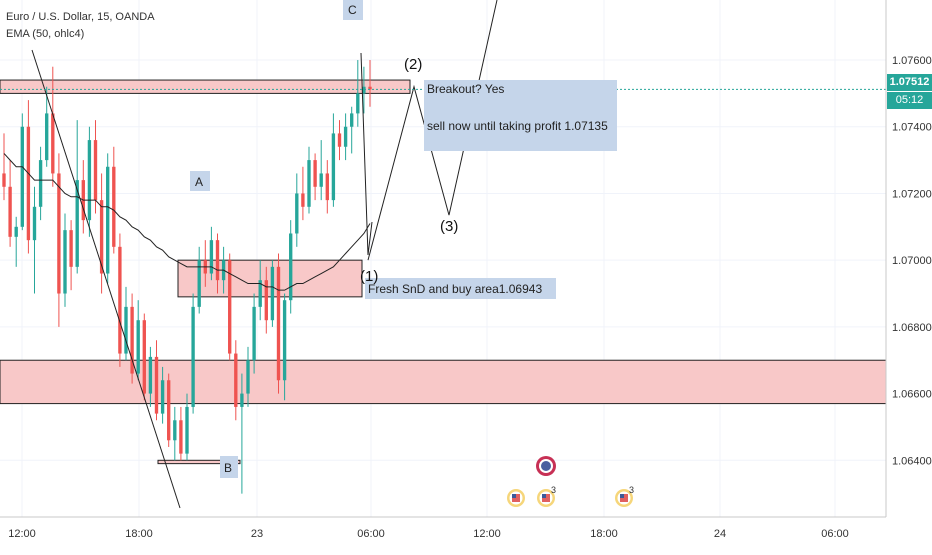 This screenshot has height=555, width=932. I want to click on note-buy-box, so click(460, 288).